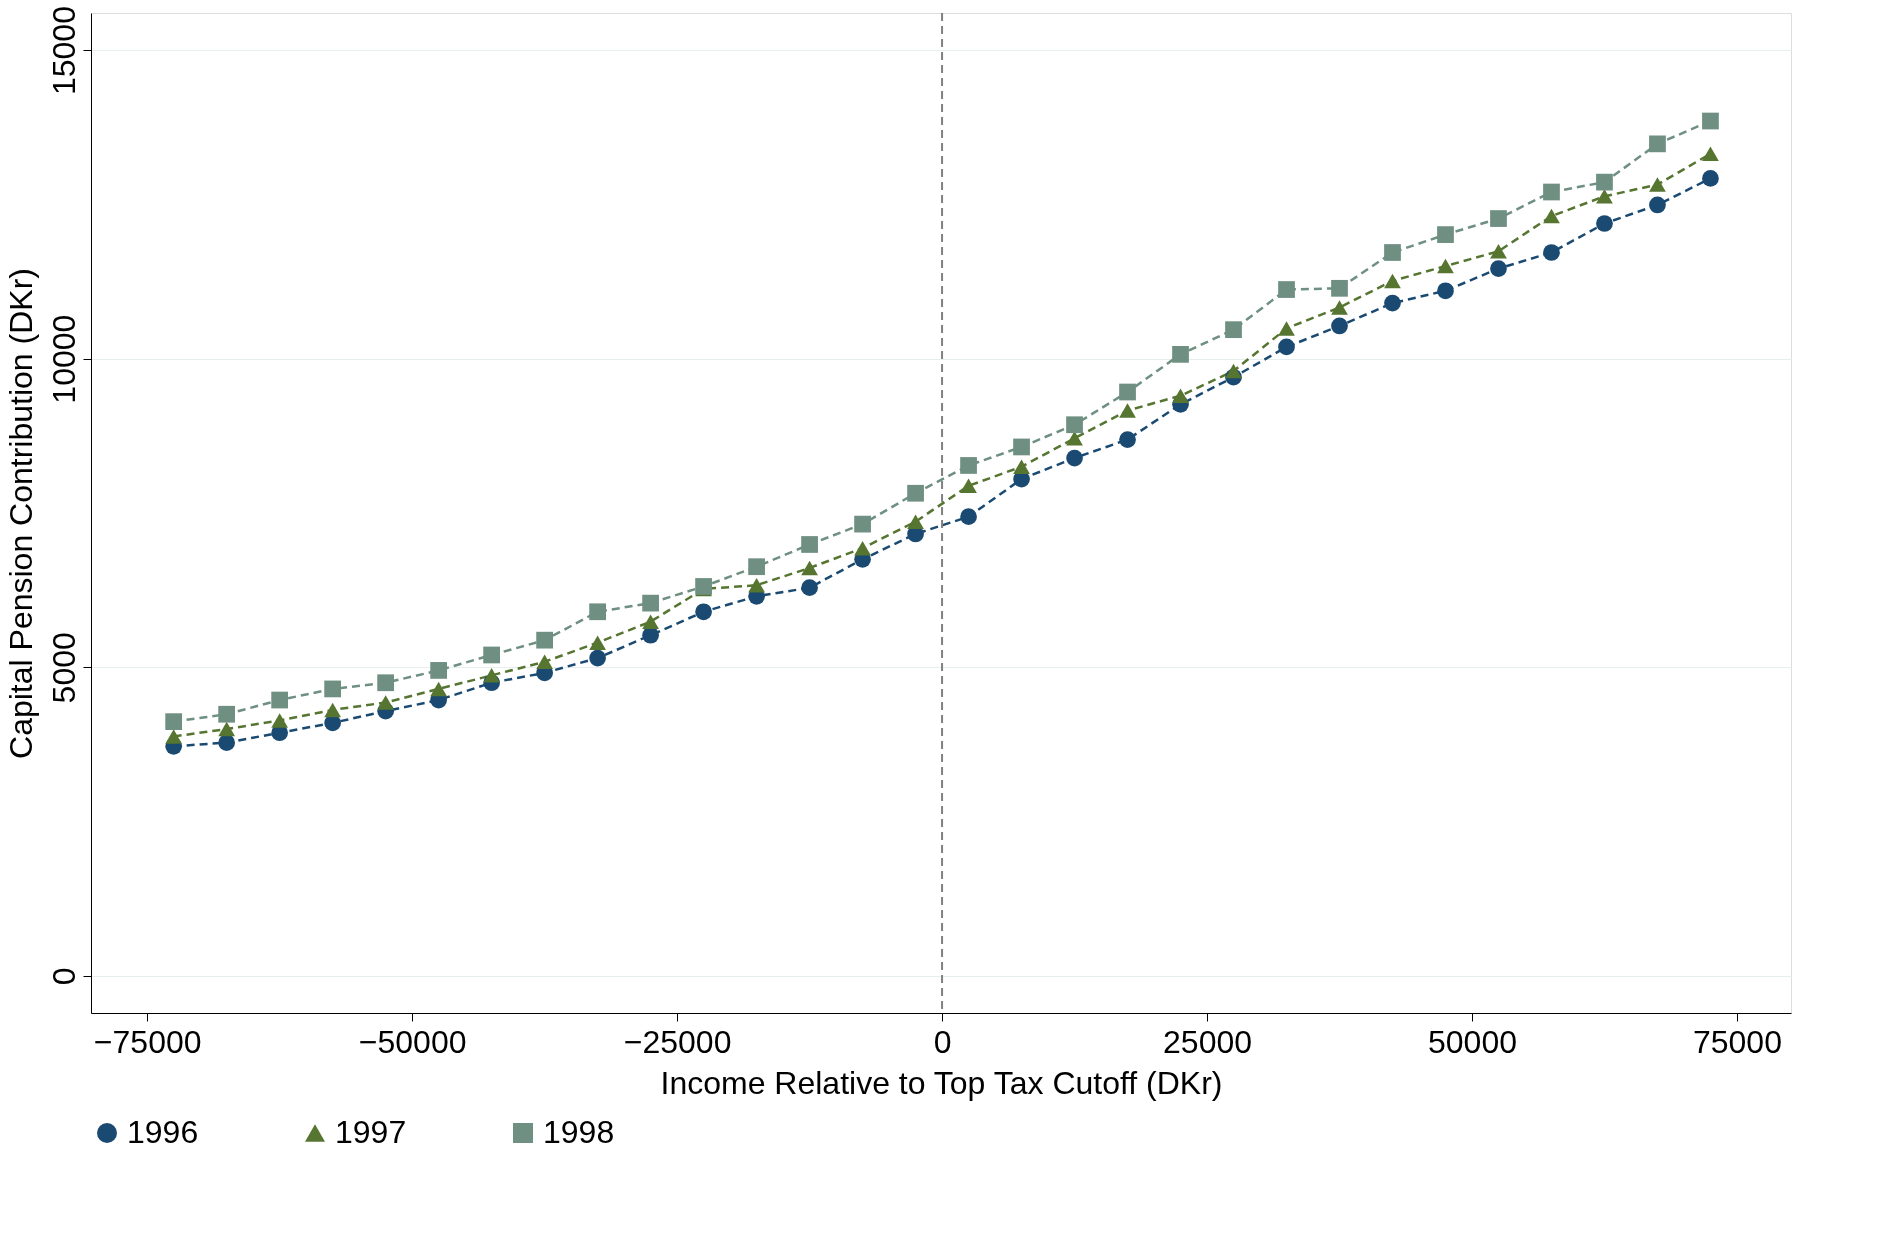 The height and width of the screenshot is (1240, 1877). What do you see at coordinates (63, 976) in the screenshot?
I see `y-tick-label: 0` at bounding box center [63, 976].